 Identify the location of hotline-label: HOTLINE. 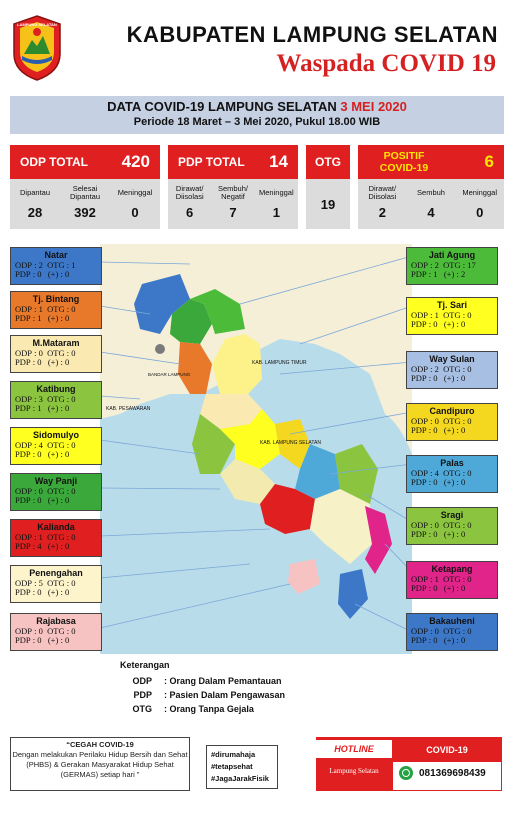
(354, 749).